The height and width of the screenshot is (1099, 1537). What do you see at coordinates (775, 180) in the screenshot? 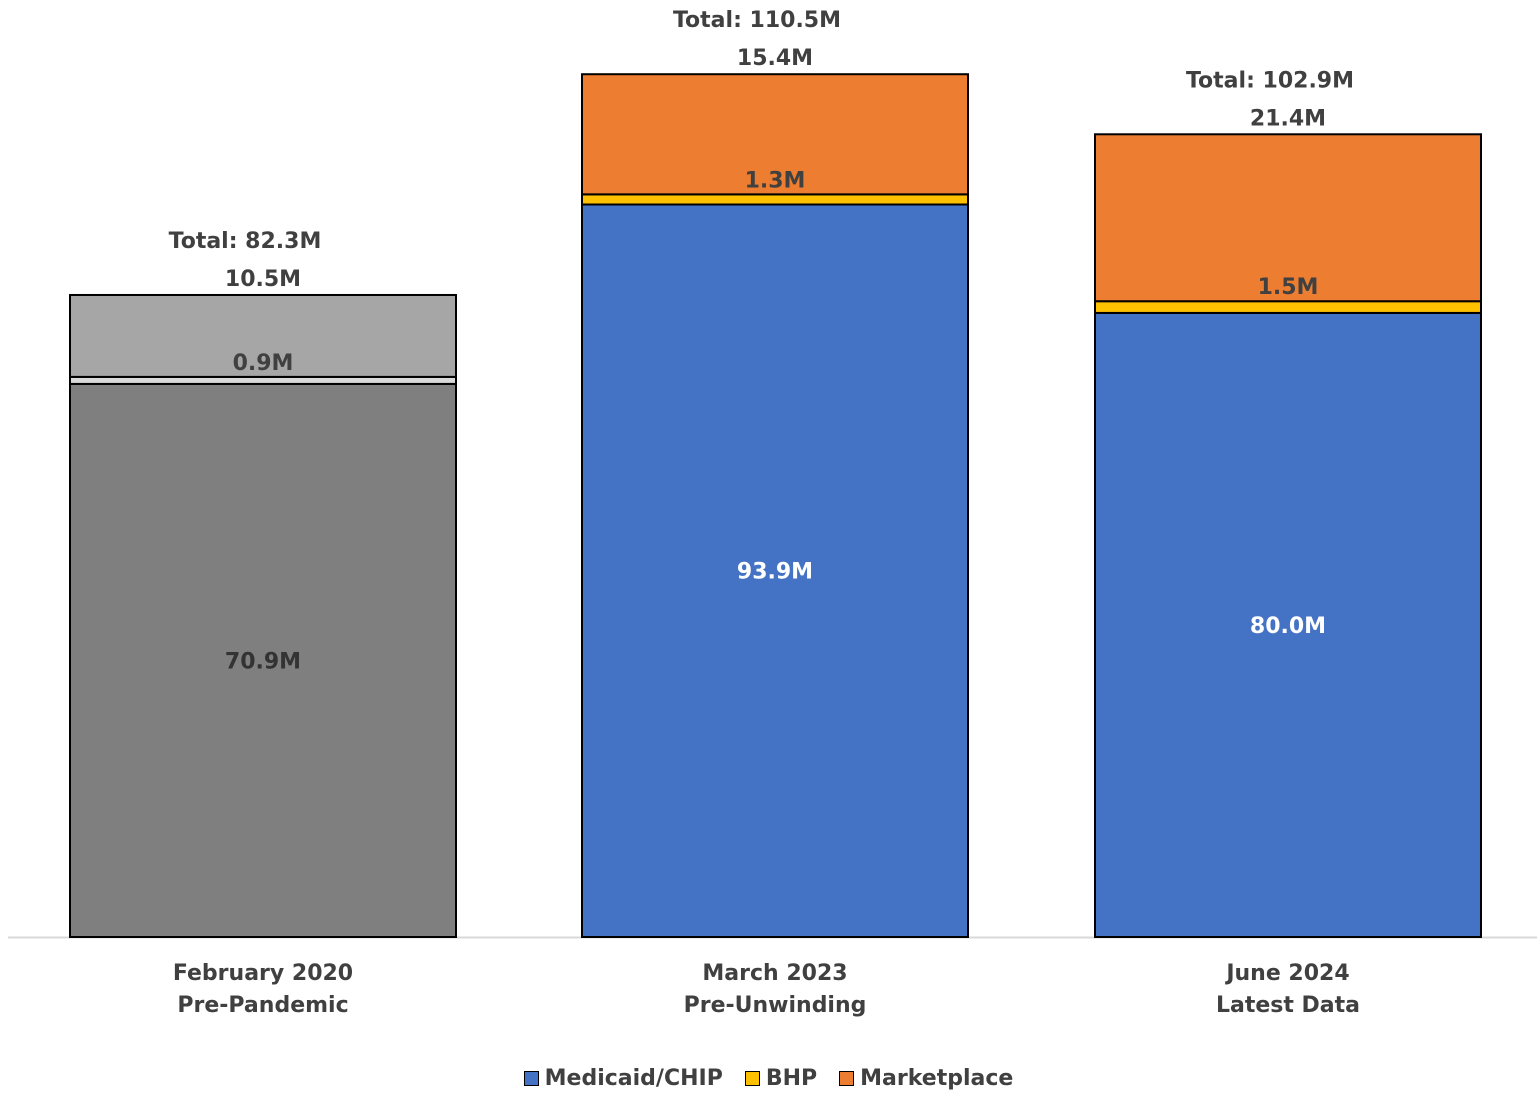
I see `data-label-bhp-1: 1.3M` at bounding box center [775, 180].